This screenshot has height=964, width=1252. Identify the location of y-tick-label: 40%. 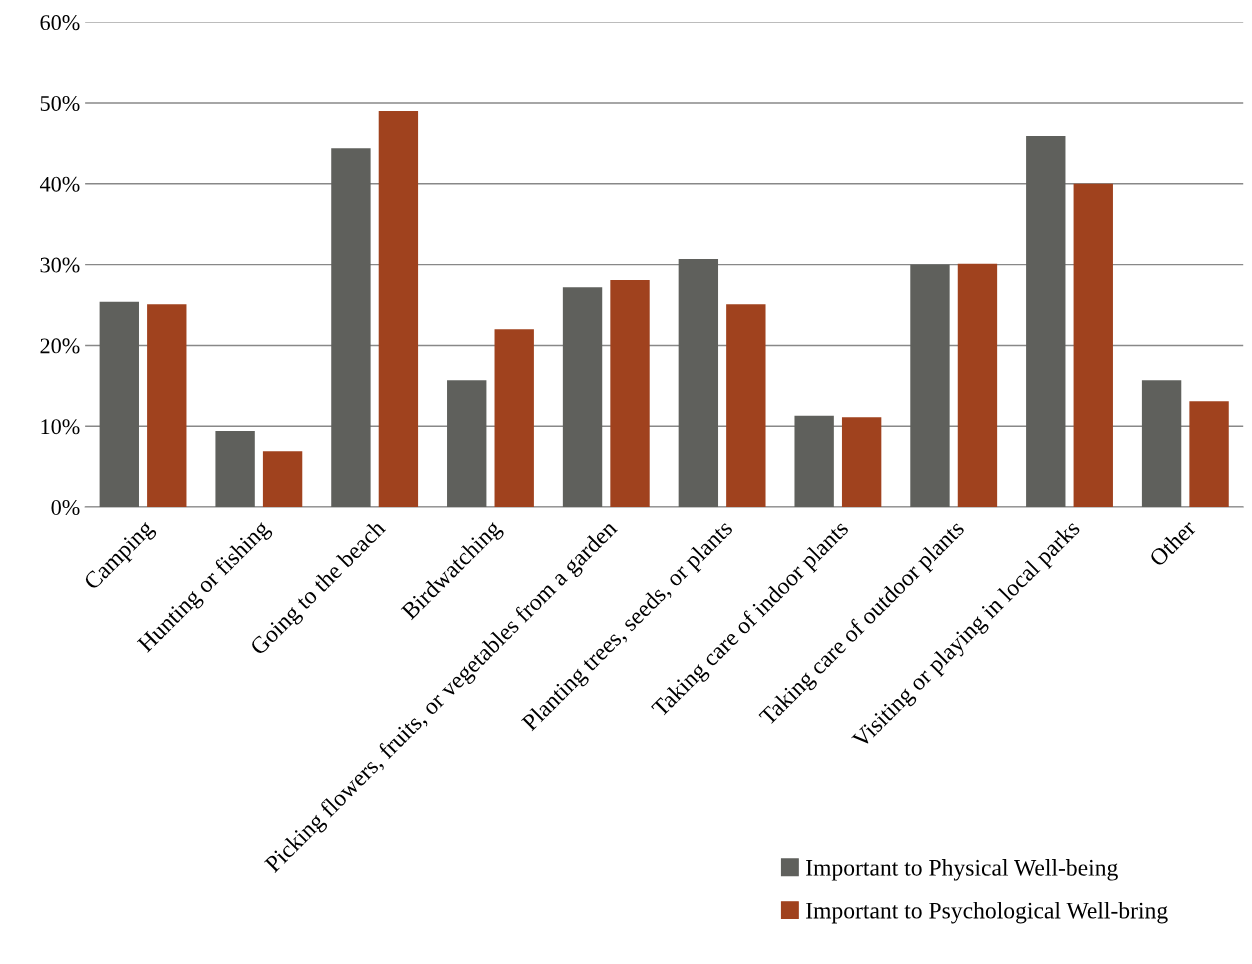
(59, 184).